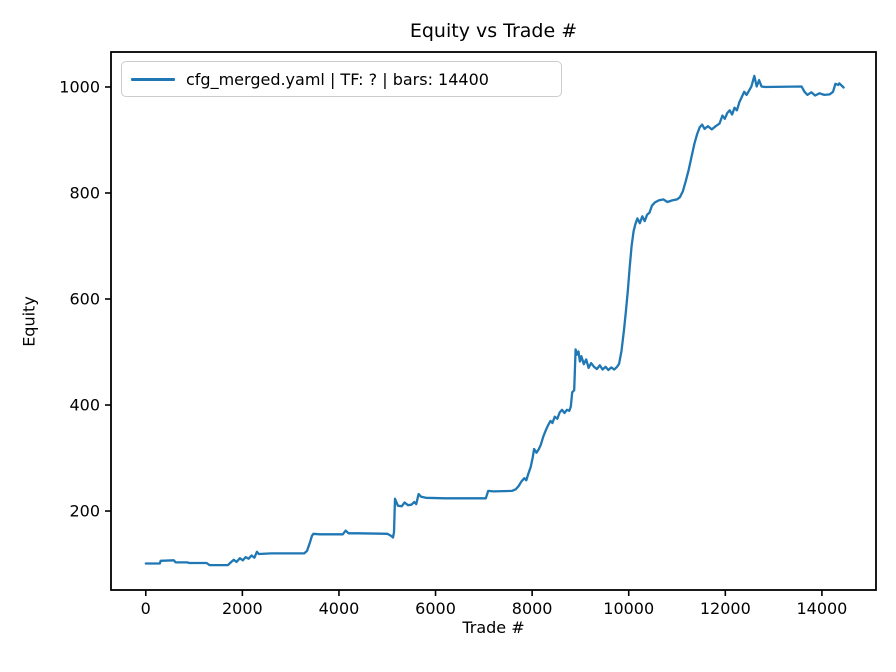 The height and width of the screenshot is (672, 896). What do you see at coordinates (821, 608) in the screenshot?
I see `x-tick-label: 14000` at bounding box center [821, 608].